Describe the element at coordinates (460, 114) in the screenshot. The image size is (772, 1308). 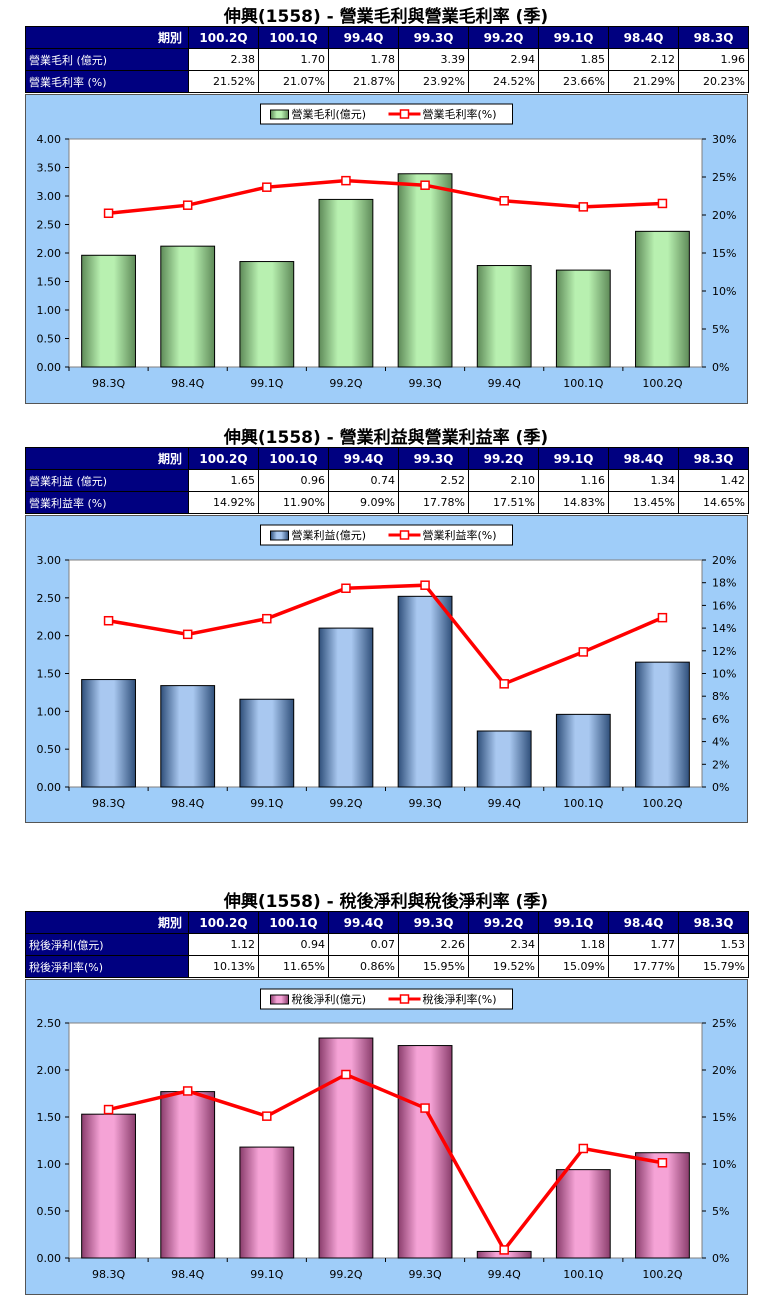
I see `legend-label-line: 營業毛利率(%)` at that location.